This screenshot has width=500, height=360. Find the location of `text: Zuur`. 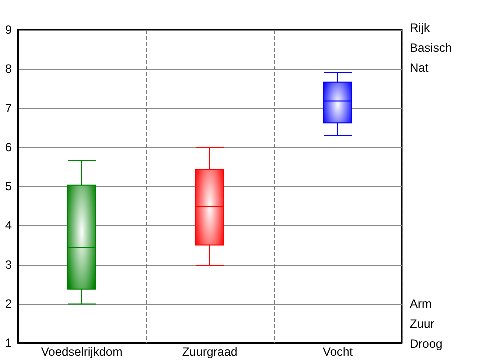

text: Zuur is located at coordinates (422, 324).